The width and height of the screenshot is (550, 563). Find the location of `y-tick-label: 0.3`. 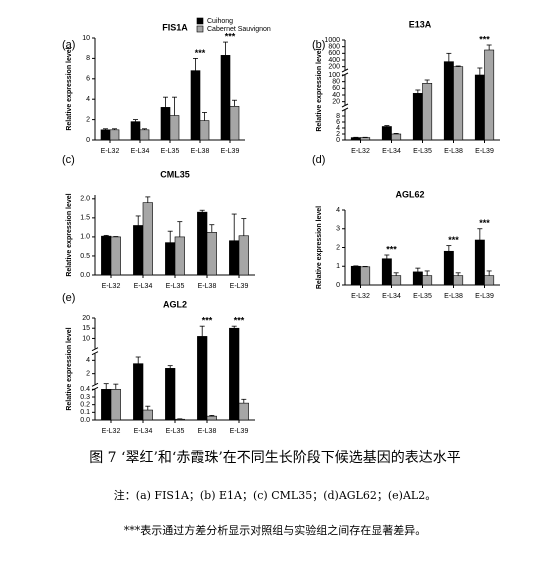

y-tick-label: 0.3 is located at coordinates (85, 397).